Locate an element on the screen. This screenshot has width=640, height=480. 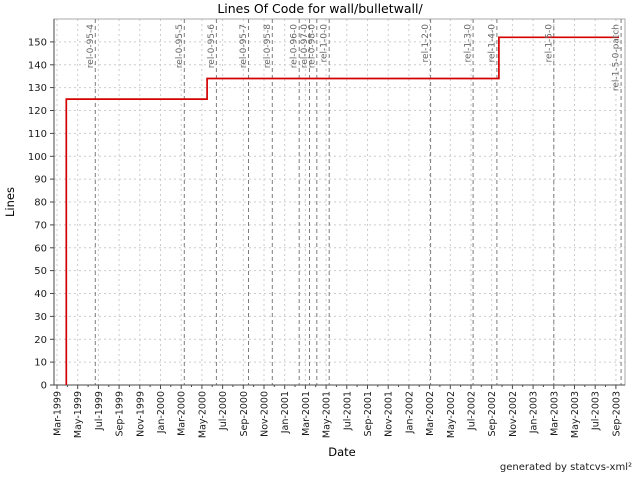
y-tick-label: 10 is located at coordinates (40, 363).